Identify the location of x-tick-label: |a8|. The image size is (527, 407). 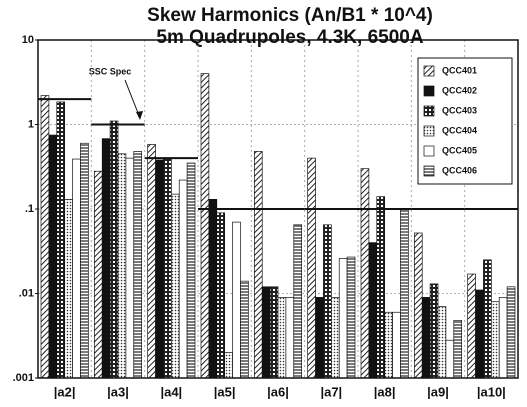
(385, 391).